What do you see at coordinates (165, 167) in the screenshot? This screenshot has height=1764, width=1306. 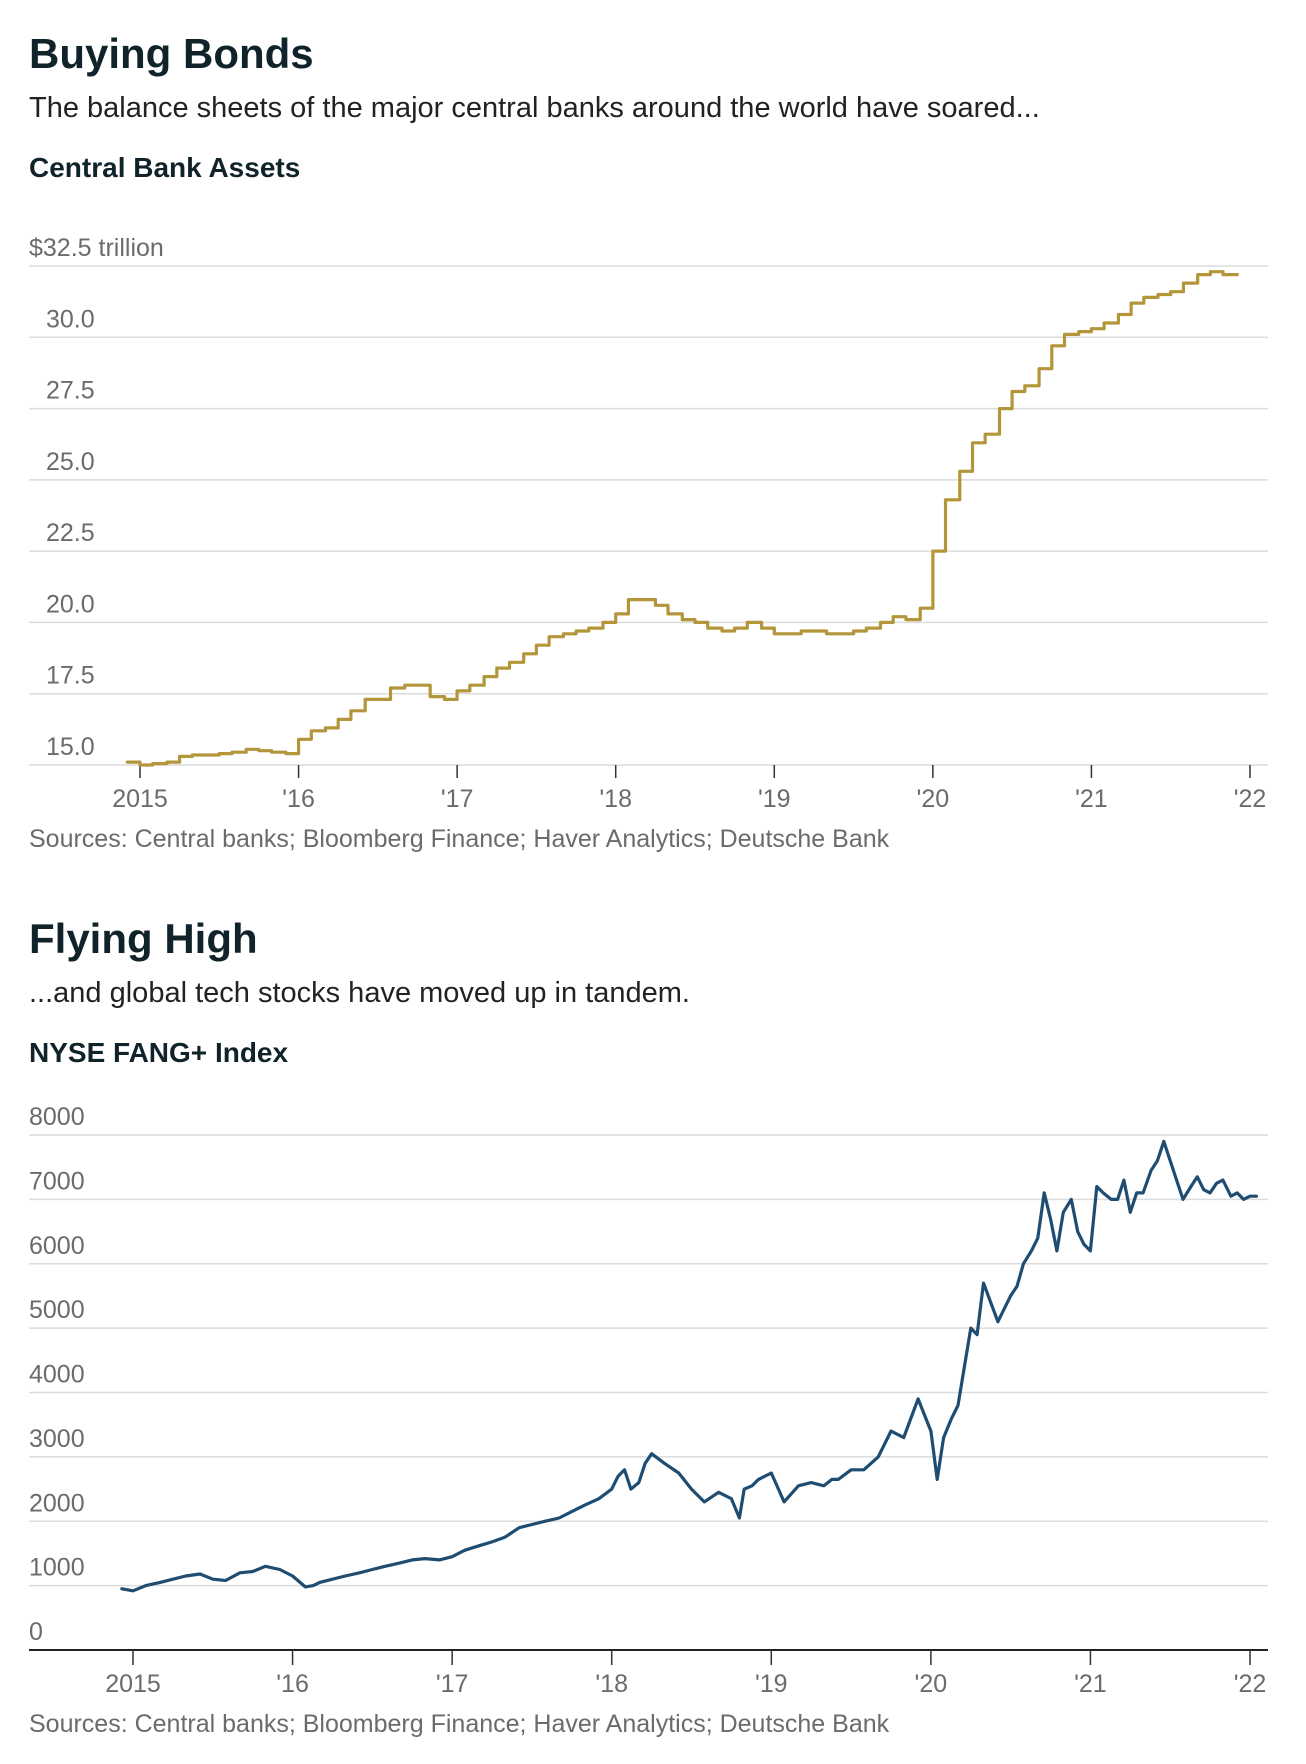 I see `series-title: Central Bank Assets` at bounding box center [165, 167].